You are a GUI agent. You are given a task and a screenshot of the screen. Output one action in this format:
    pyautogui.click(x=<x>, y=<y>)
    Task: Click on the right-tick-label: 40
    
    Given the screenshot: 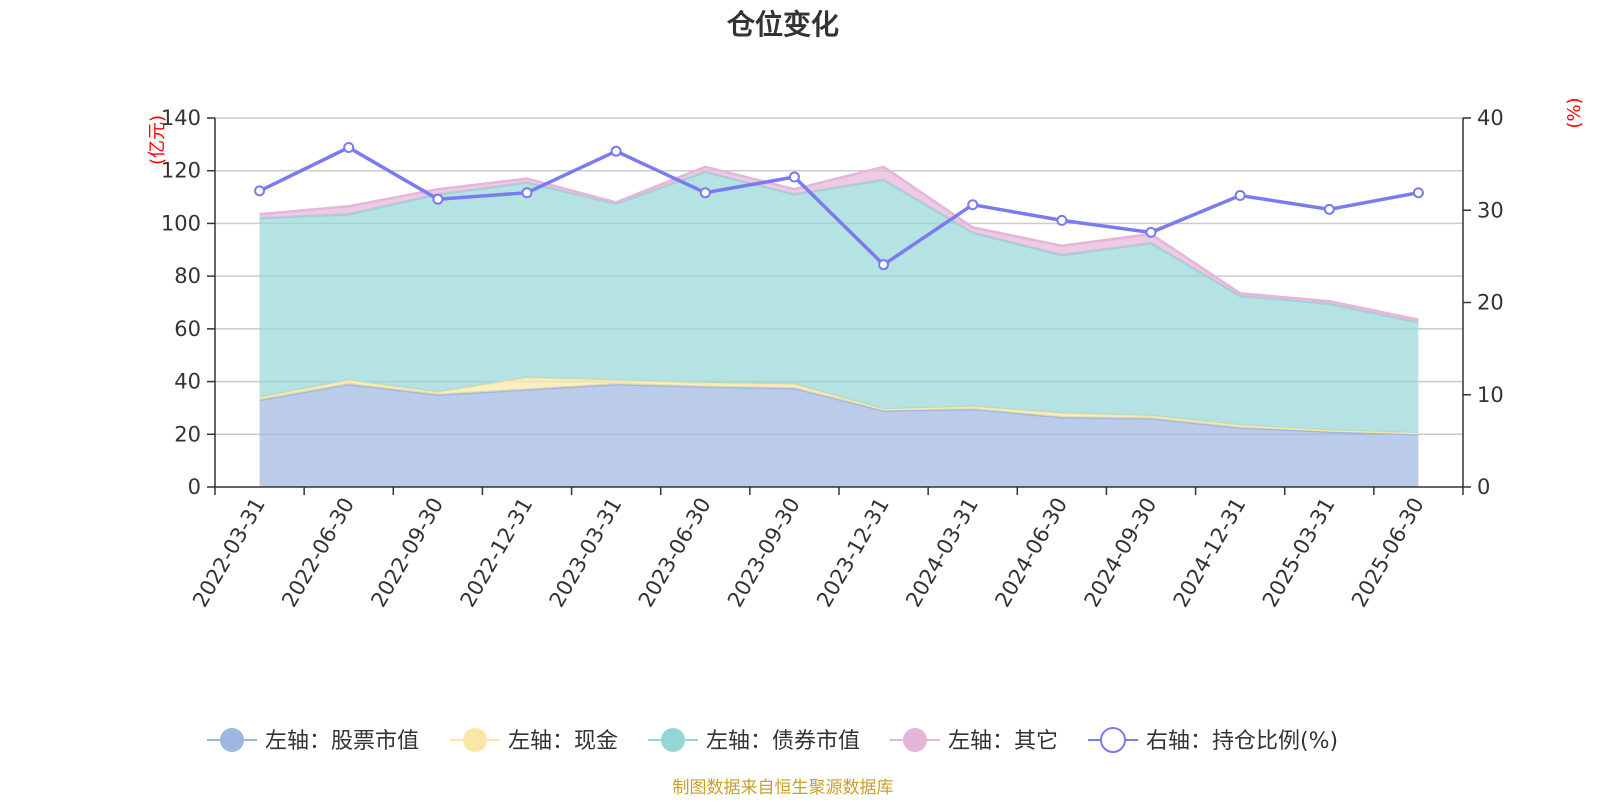 What is the action you would take?
    pyautogui.click(x=1490, y=118)
    